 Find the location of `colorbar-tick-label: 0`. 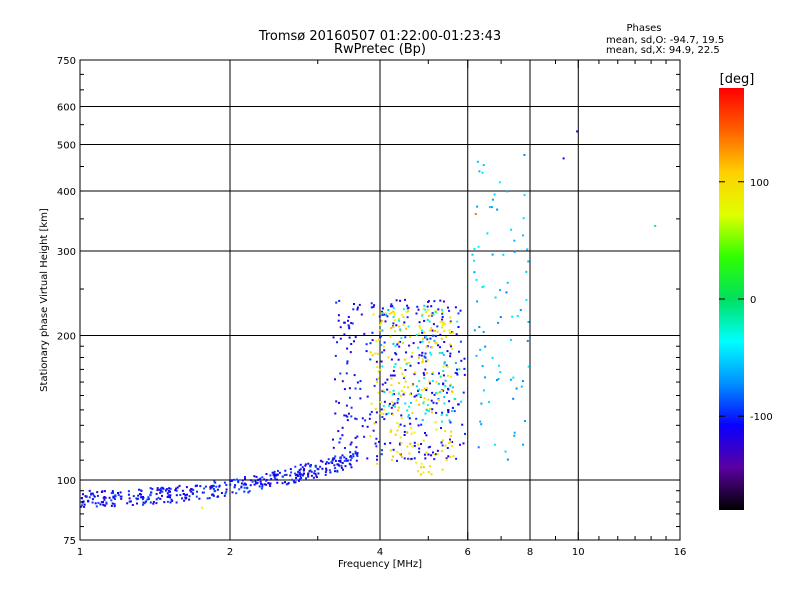

colorbar-tick-label: 0 is located at coordinates (753, 300).